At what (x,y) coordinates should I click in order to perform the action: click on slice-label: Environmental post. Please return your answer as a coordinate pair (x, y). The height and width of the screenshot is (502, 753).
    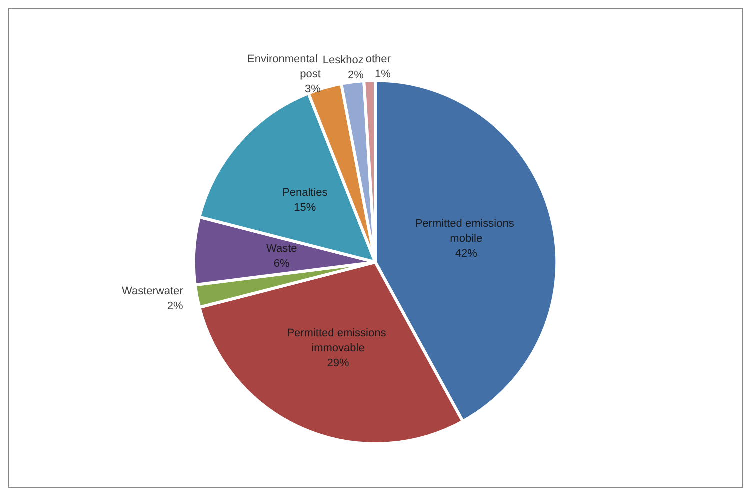
    Looking at the image, I should click on (284, 66).